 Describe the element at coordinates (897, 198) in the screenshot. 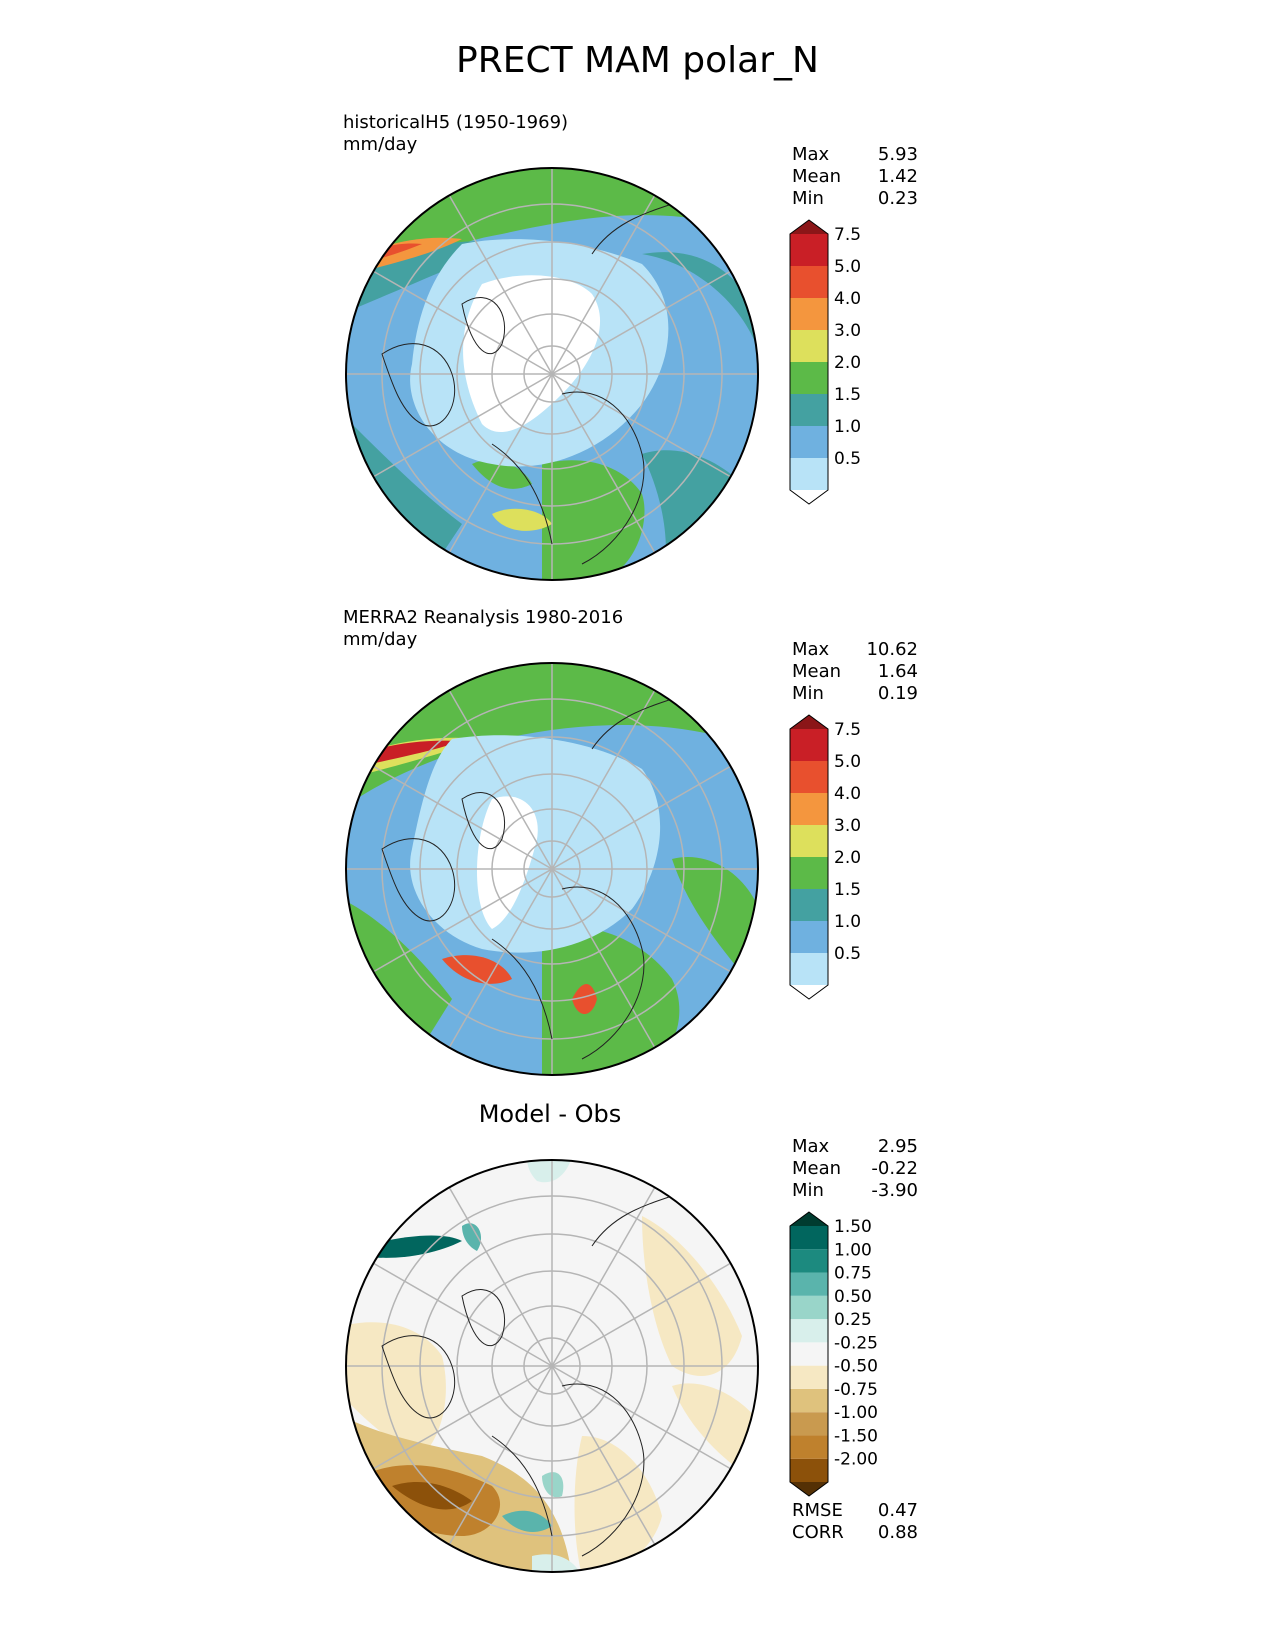

I see `stat-min-value: 0.23` at that location.